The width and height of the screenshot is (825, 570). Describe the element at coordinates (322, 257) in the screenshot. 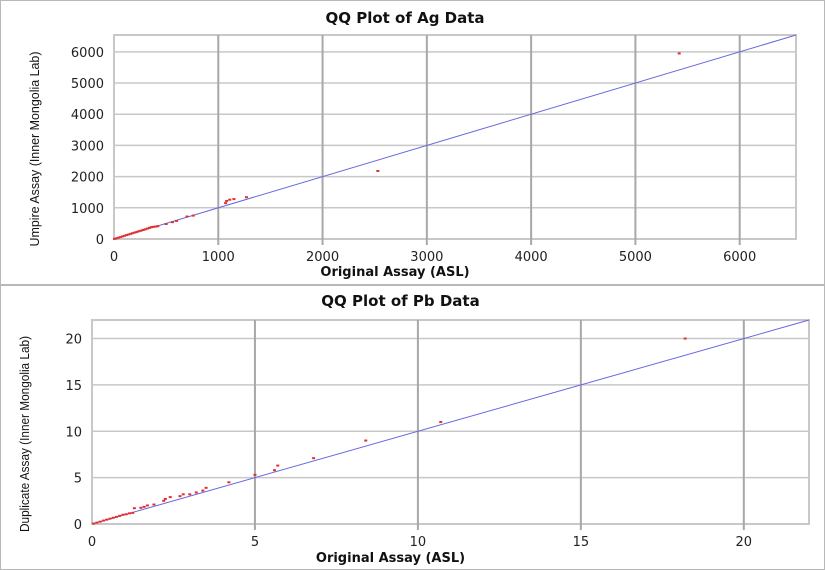

I see `x-tick-label: 2000` at that location.